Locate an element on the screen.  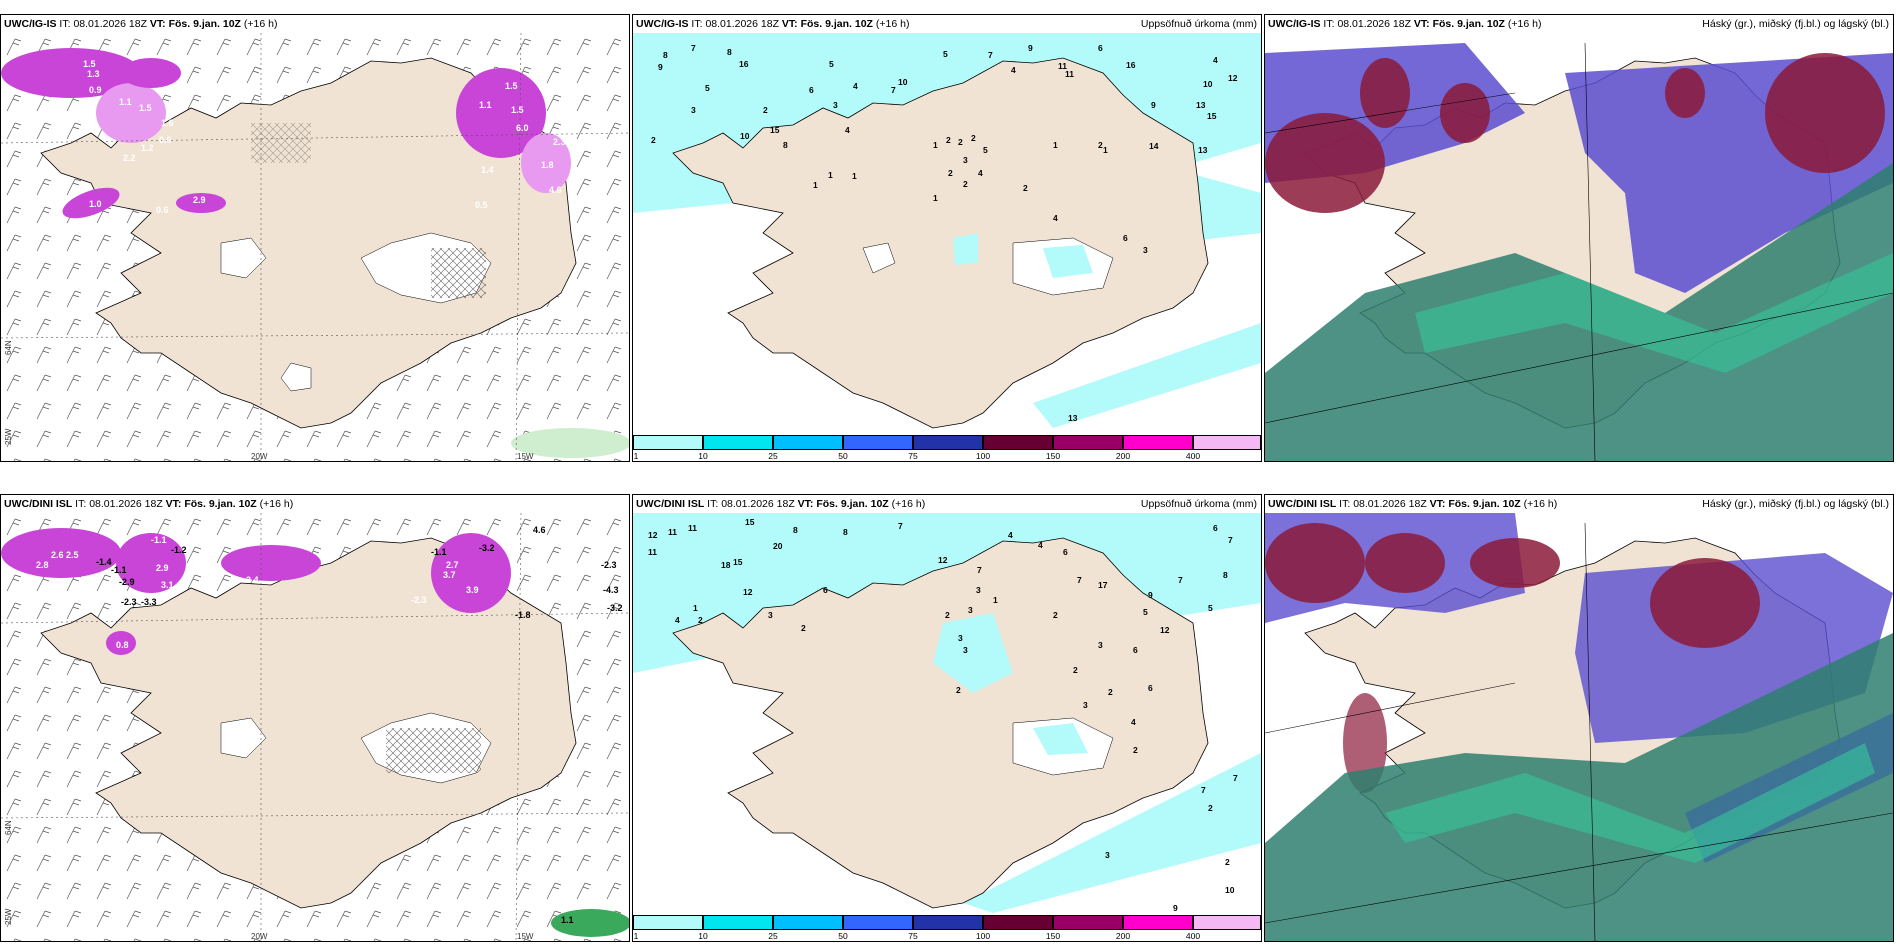
svg-text: 1.5 is located at coordinates (511, 86).